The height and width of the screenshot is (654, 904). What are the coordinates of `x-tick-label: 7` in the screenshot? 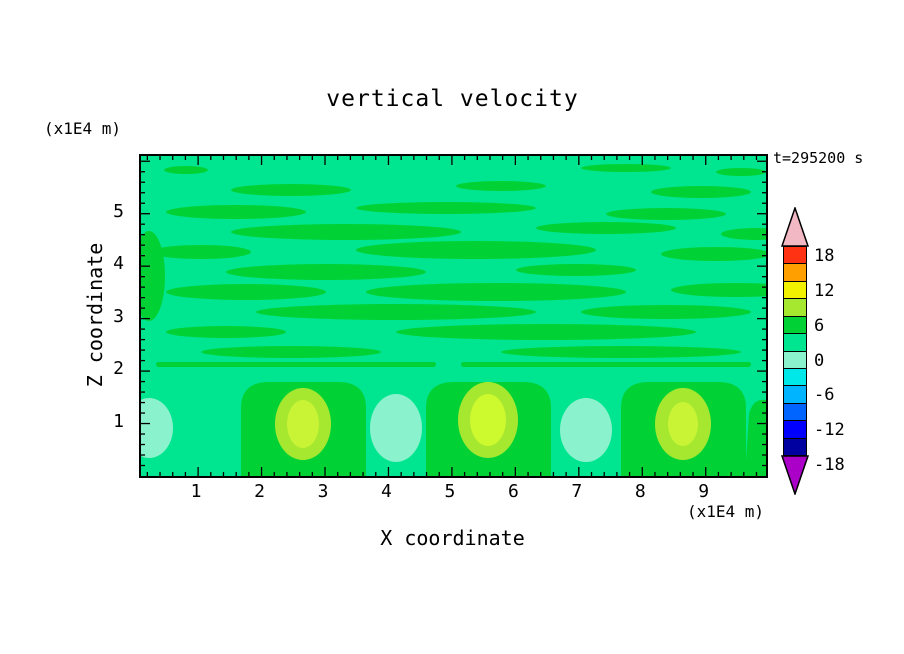 It's located at (577, 491).